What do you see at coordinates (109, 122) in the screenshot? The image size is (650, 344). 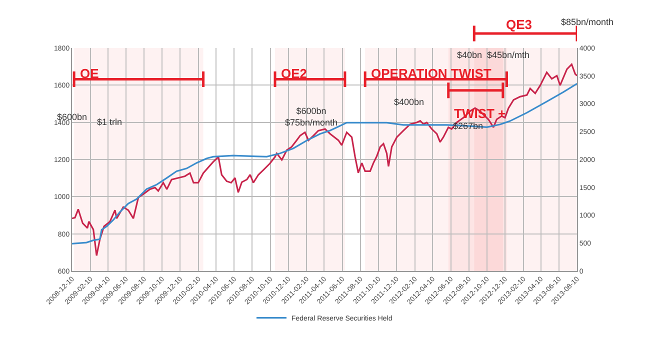 I see `annotation: $1 trln` at bounding box center [109, 122].